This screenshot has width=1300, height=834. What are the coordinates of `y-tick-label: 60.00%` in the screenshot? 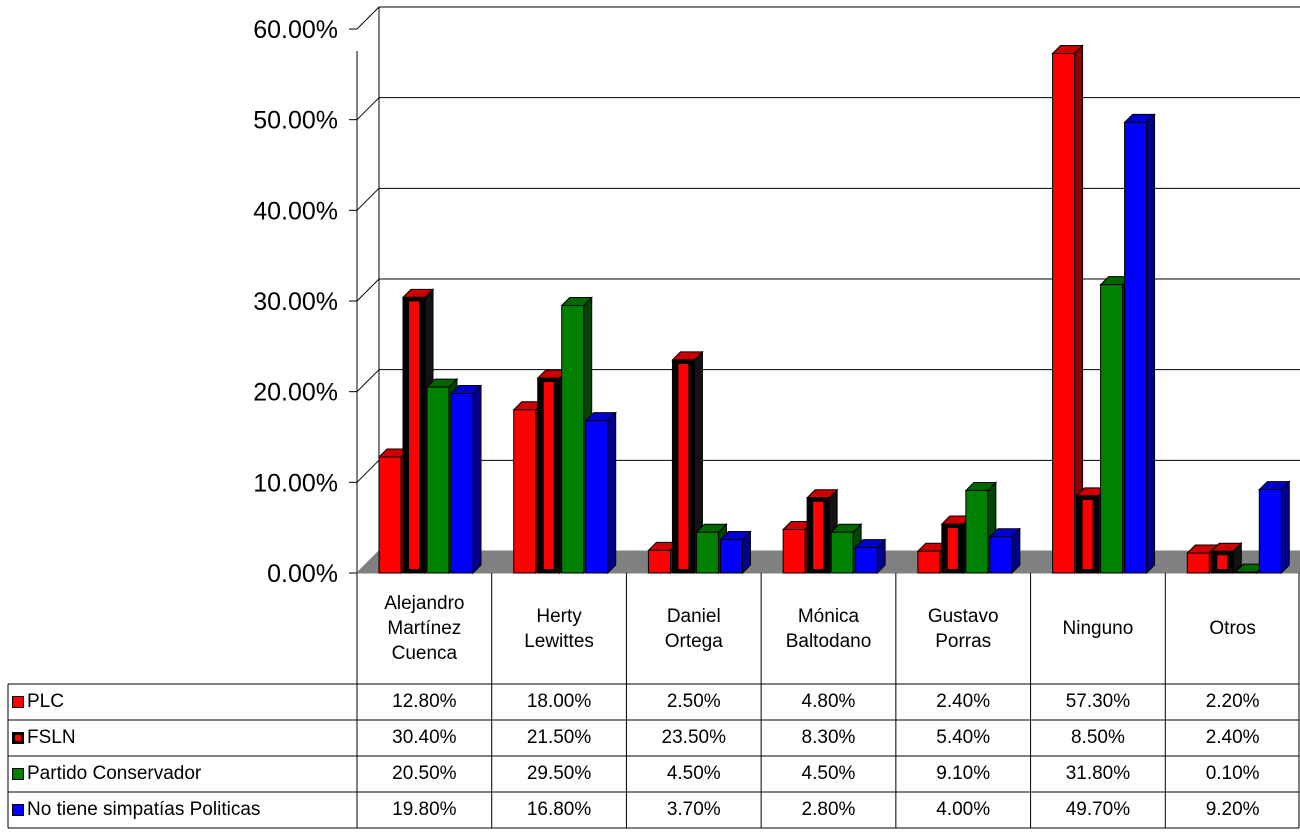 It's located at (295, 30).